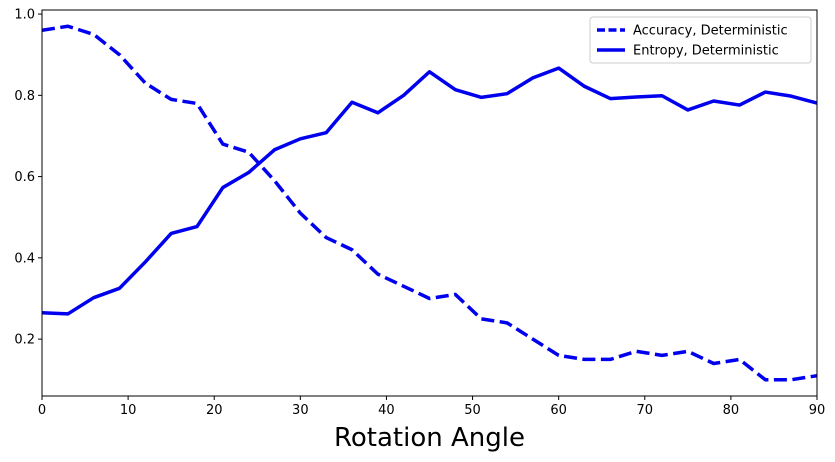 This screenshot has height=462, width=835. I want to click on y-tick-label: 0.8, so click(24, 96).